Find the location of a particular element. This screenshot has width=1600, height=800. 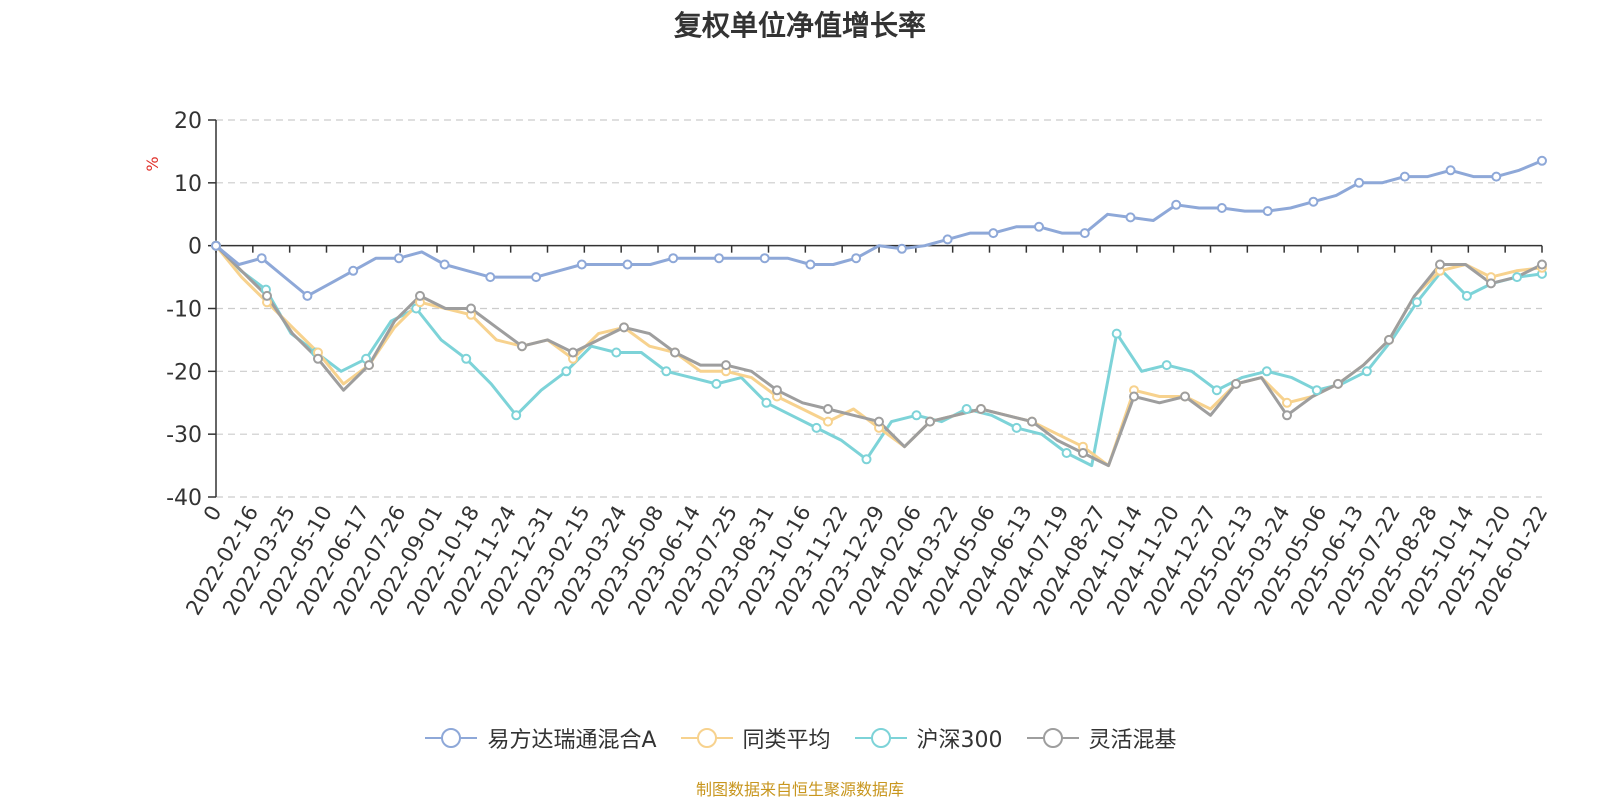

y-tick-label: 0 is located at coordinates (195, 247).